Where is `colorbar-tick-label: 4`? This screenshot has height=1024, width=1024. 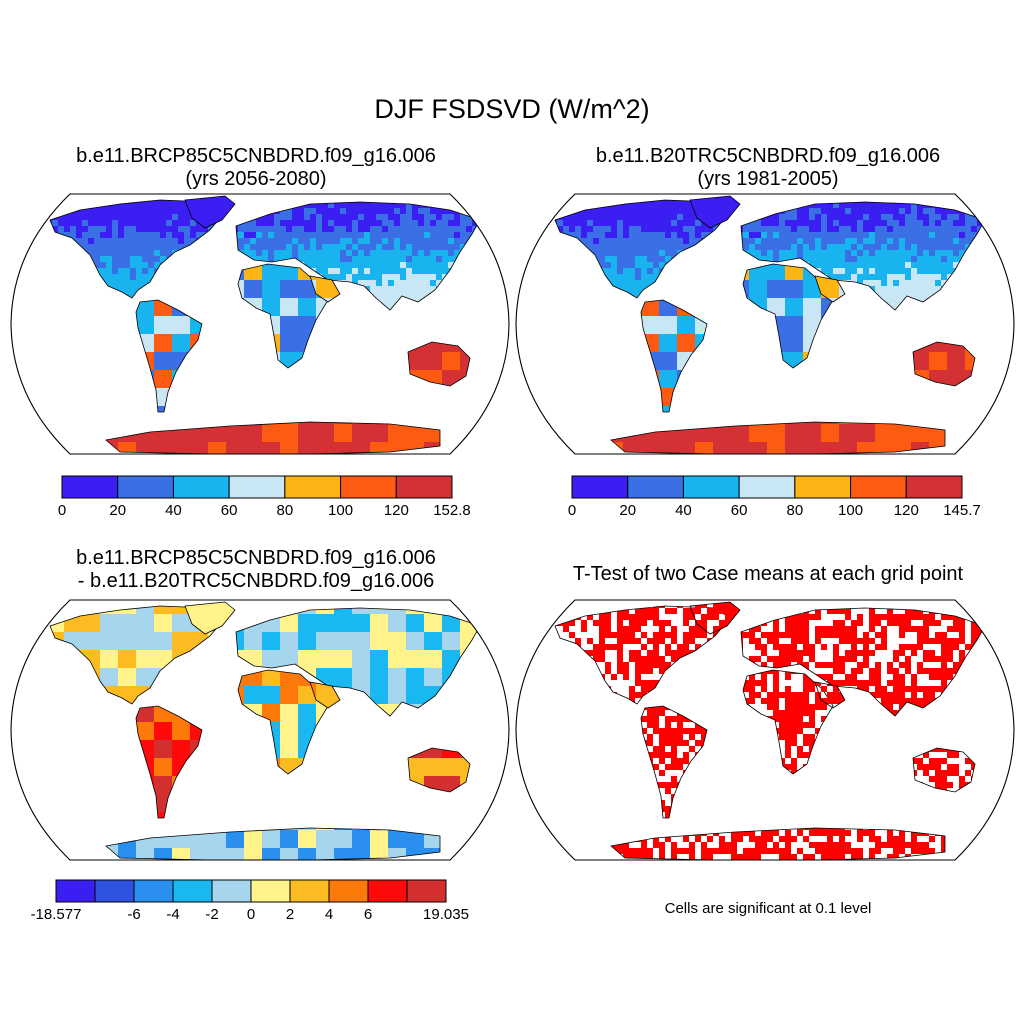
colorbar-tick-label: 4 is located at coordinates (329, 914).